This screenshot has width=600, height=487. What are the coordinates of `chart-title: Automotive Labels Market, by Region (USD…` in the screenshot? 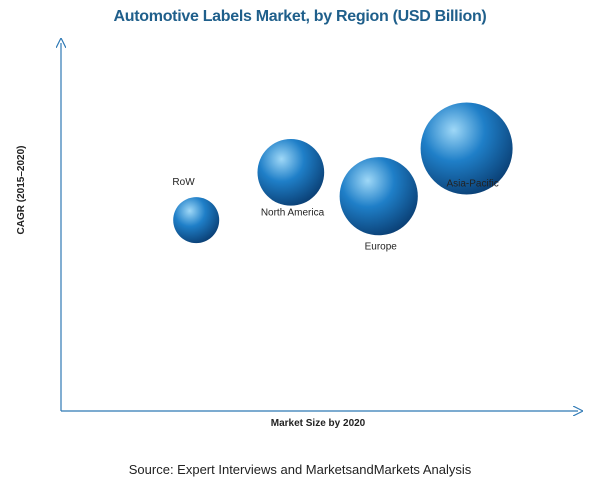 It's located at (300, 16).